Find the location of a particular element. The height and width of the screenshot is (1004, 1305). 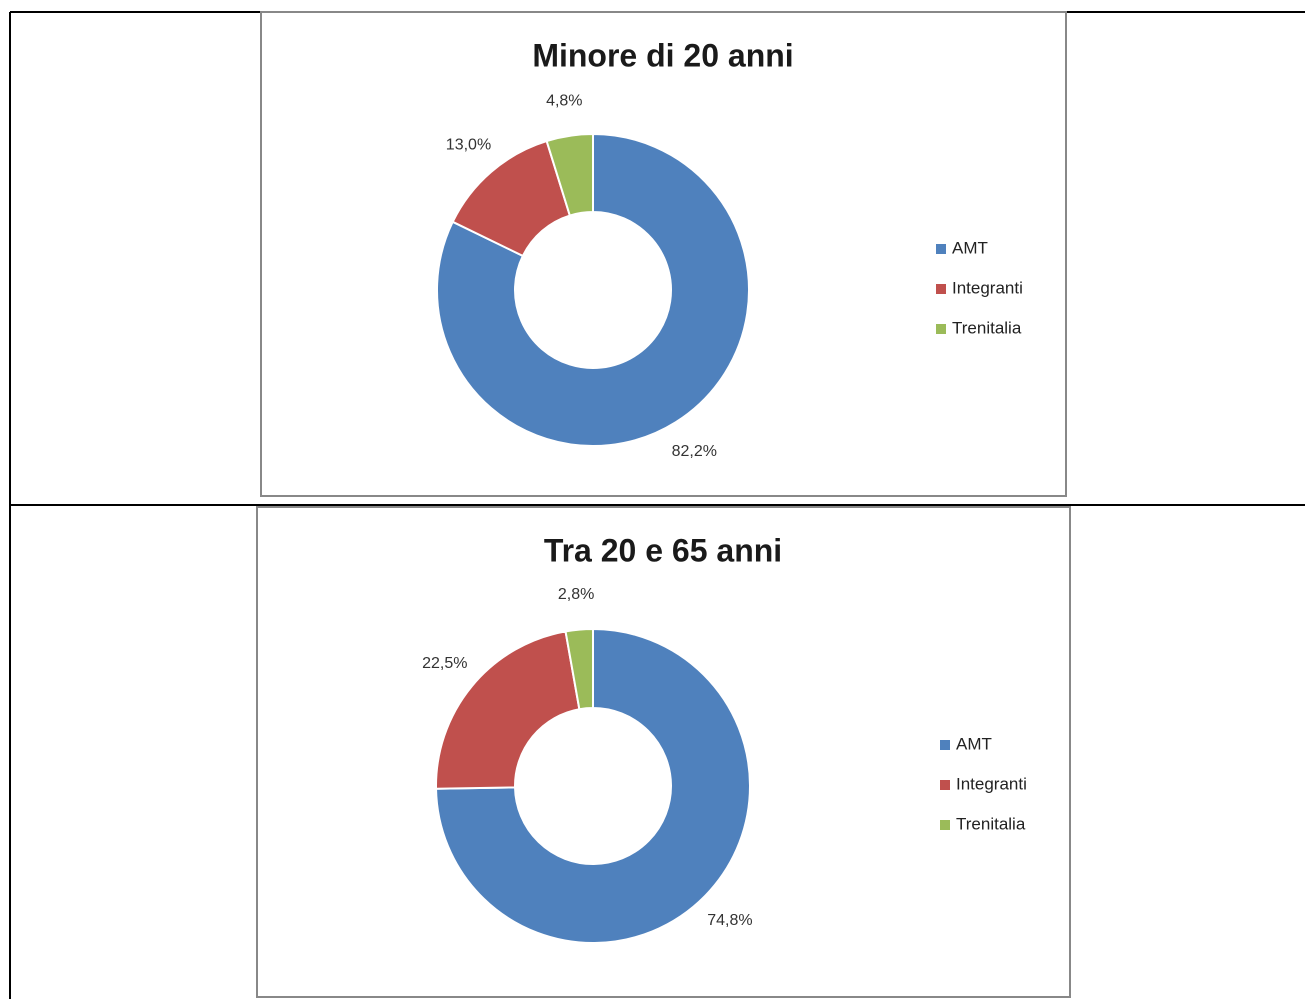

chart-title: Minore di 20 anni is located at coordinates (662, 55).